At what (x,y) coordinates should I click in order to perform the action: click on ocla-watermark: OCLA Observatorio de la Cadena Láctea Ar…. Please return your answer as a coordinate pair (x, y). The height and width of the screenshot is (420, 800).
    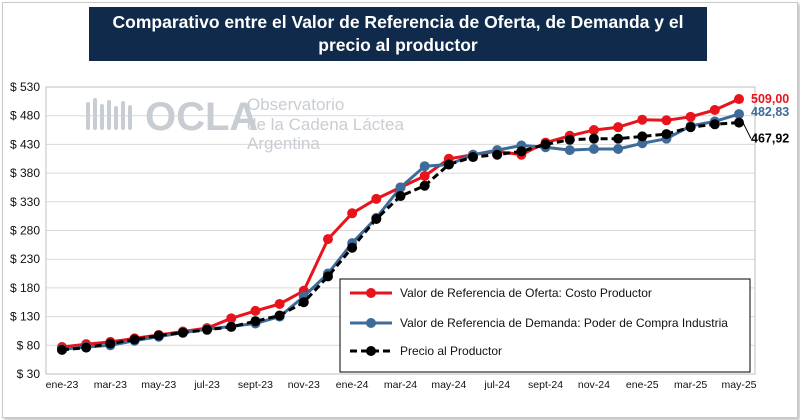
    Looking at the image, I should click on (245, 124).